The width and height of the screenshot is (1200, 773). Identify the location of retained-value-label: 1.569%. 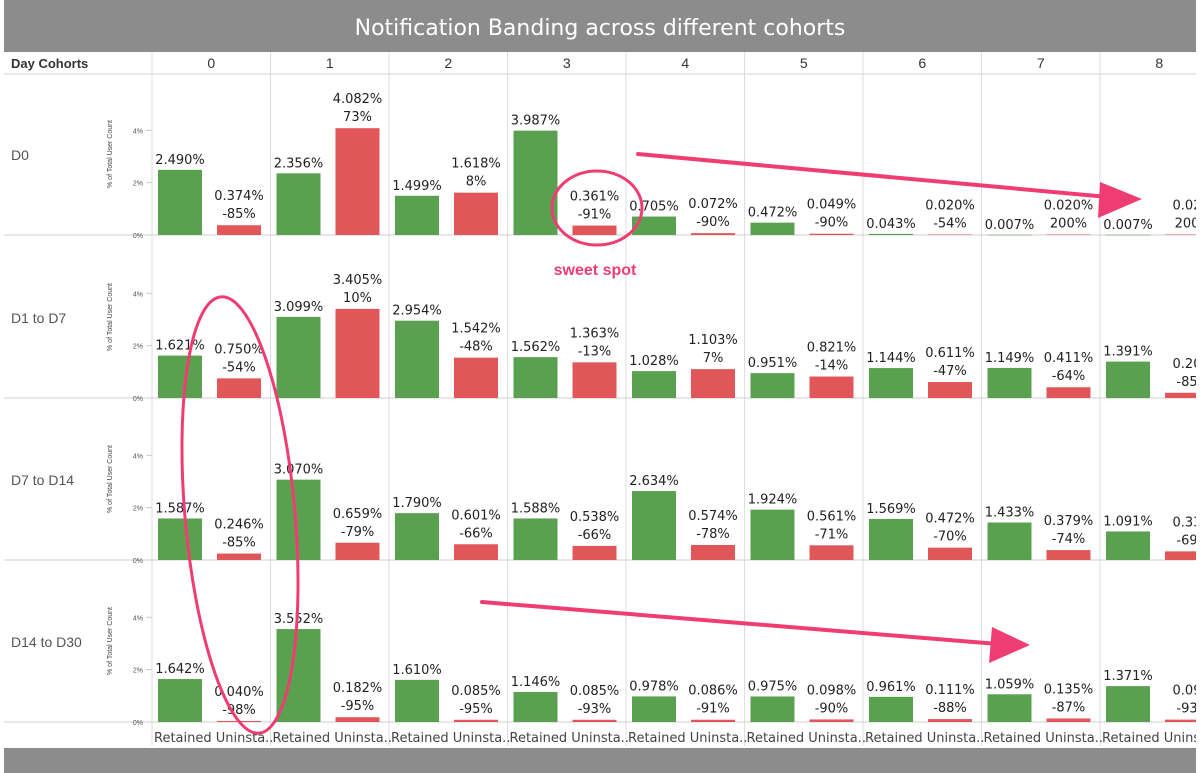
(891, 509).